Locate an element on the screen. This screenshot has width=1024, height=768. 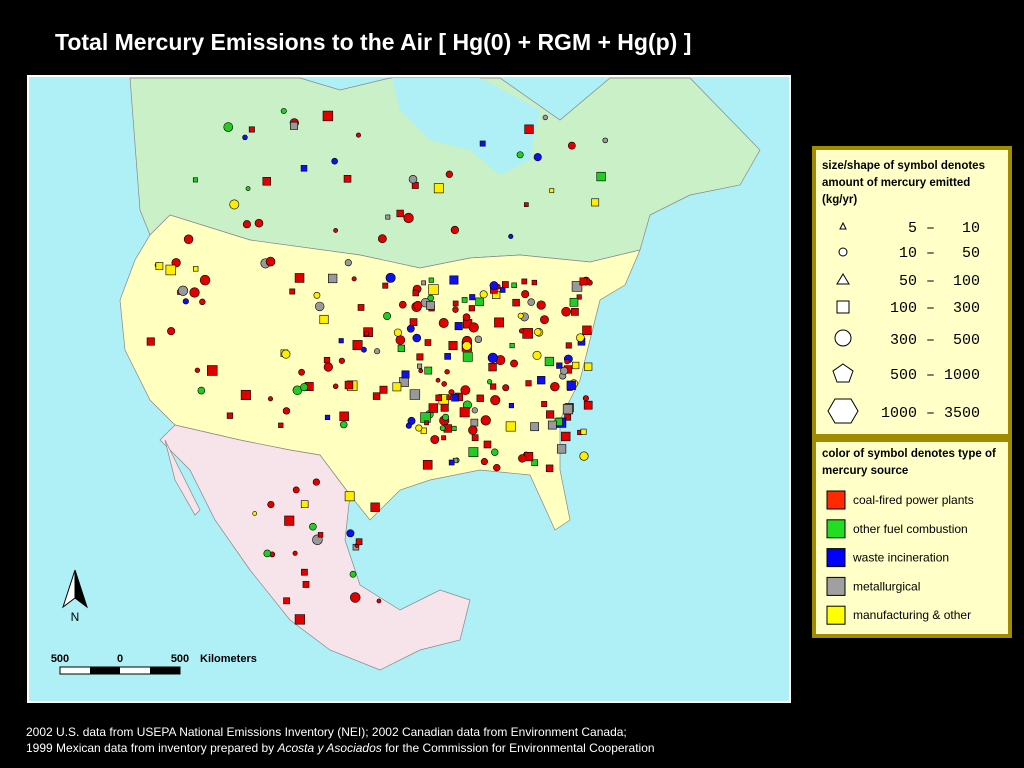
legend-color-item: metallurgical is located at coordinates (886, 586).